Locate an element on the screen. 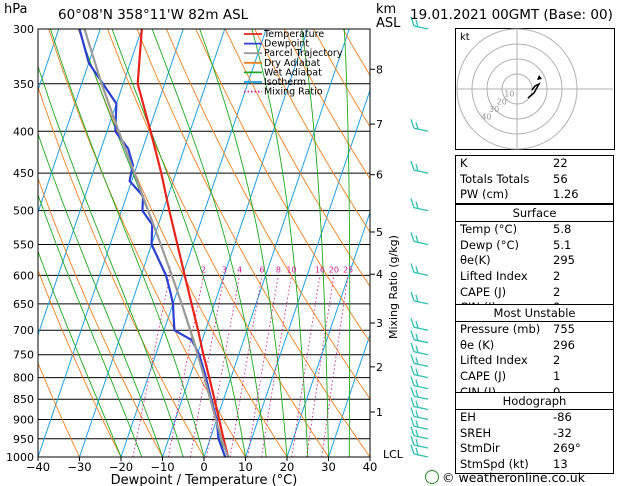  km-tick-label: 7 is located at coordinates (379, 124).